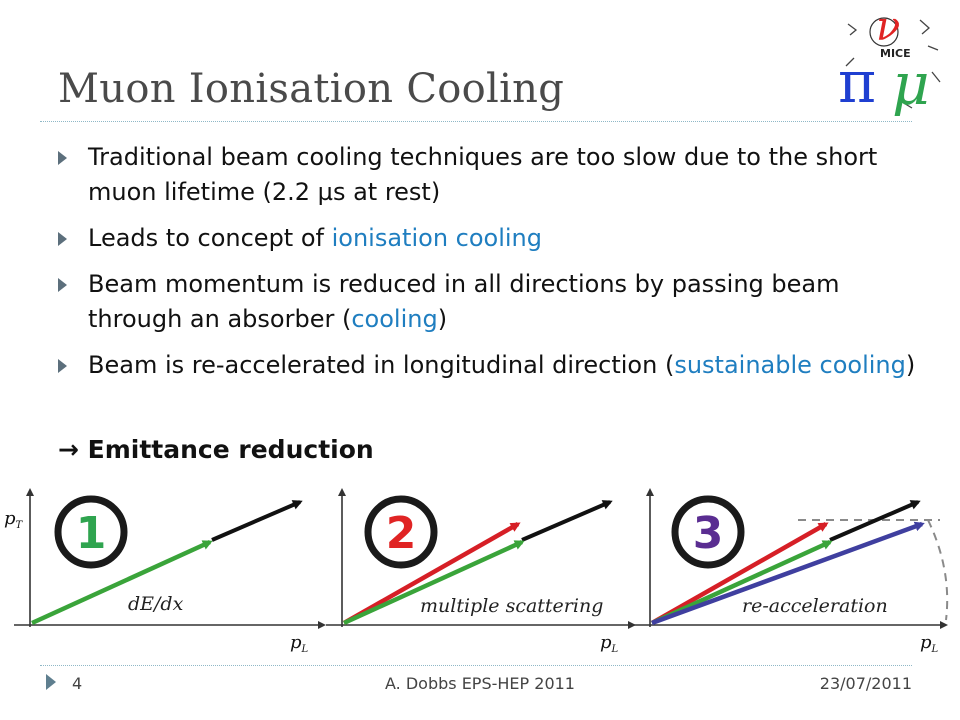 The width and height of the screenshot is (960, 720). Describe the element at coordinates (929, 643) in the screenshot. I see `panel-3-x-label: pL` at that location.